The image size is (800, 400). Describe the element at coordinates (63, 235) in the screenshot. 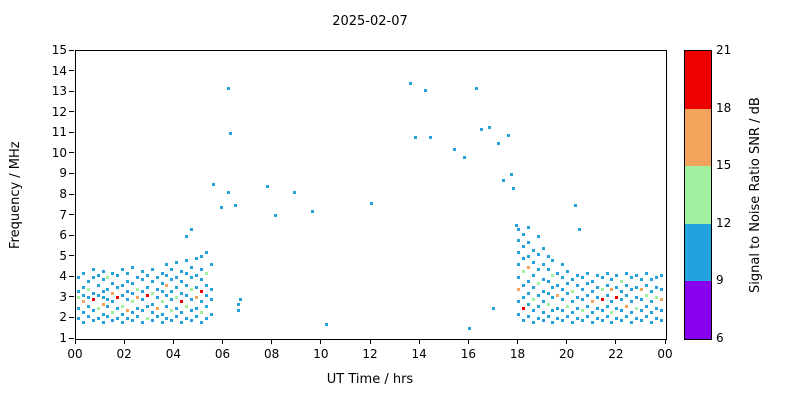

I see `y-tick-label: 6` at that location.